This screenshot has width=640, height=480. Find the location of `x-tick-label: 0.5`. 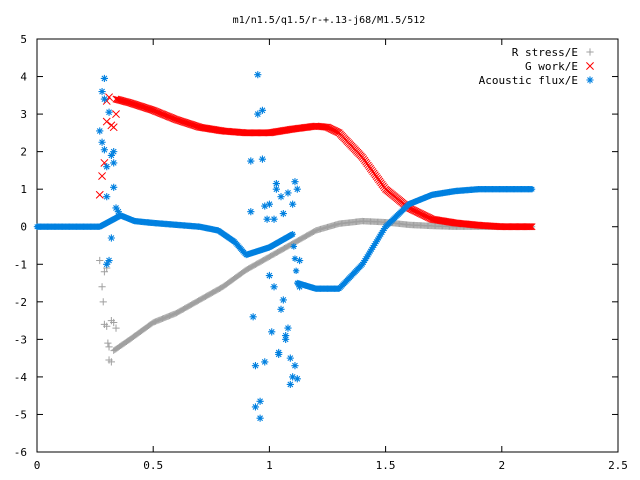

x-tick-label: 0.5 is located at coordinates (153, 465).